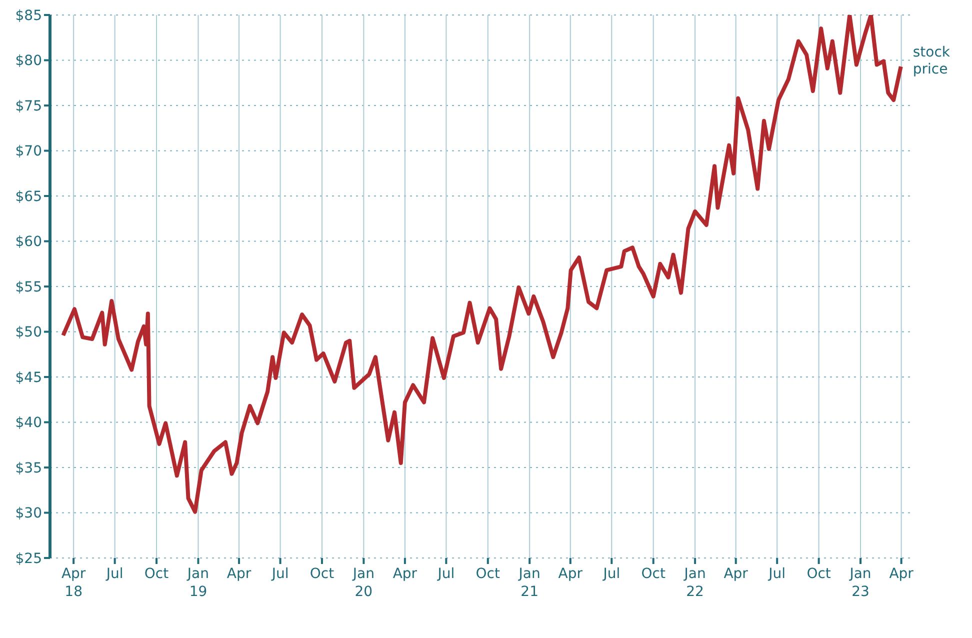 The width and height of the screenshot is (972, 638). Describe the element at coordinates (73, 583) in the screenshot. I see `x-tick-label: Apr 18` at that location.